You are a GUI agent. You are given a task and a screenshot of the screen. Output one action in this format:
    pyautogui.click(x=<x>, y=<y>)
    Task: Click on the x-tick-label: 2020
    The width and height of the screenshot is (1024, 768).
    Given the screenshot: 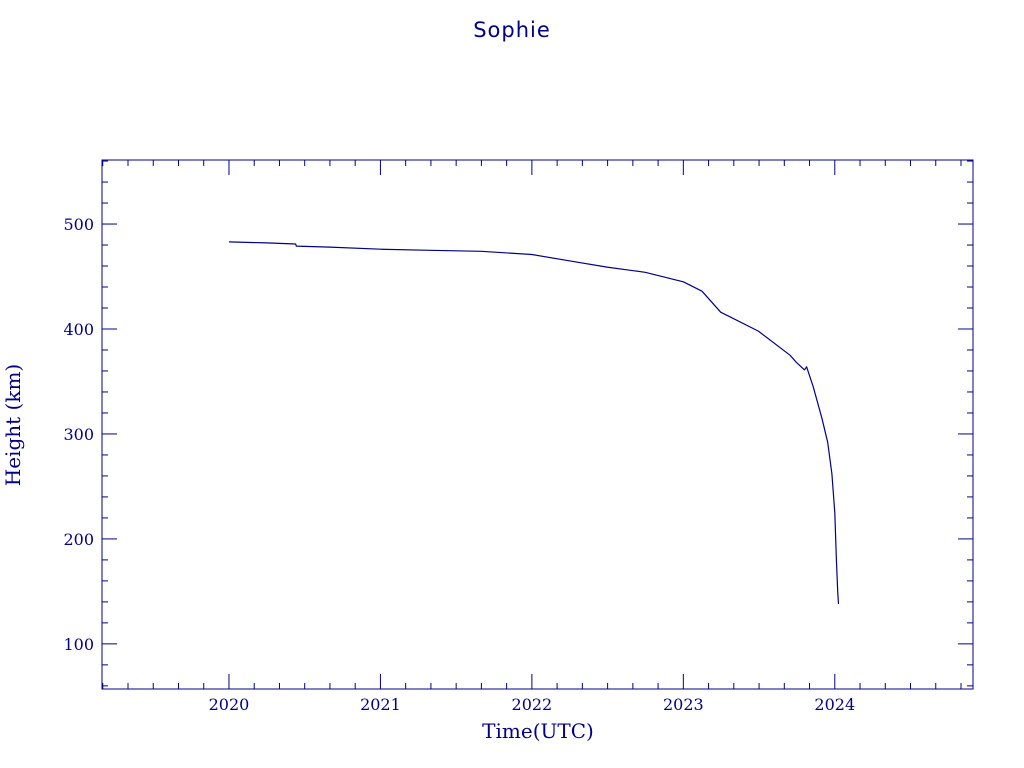 What is the action you would take?
    pyautogui.click(x=229, y=704)
    